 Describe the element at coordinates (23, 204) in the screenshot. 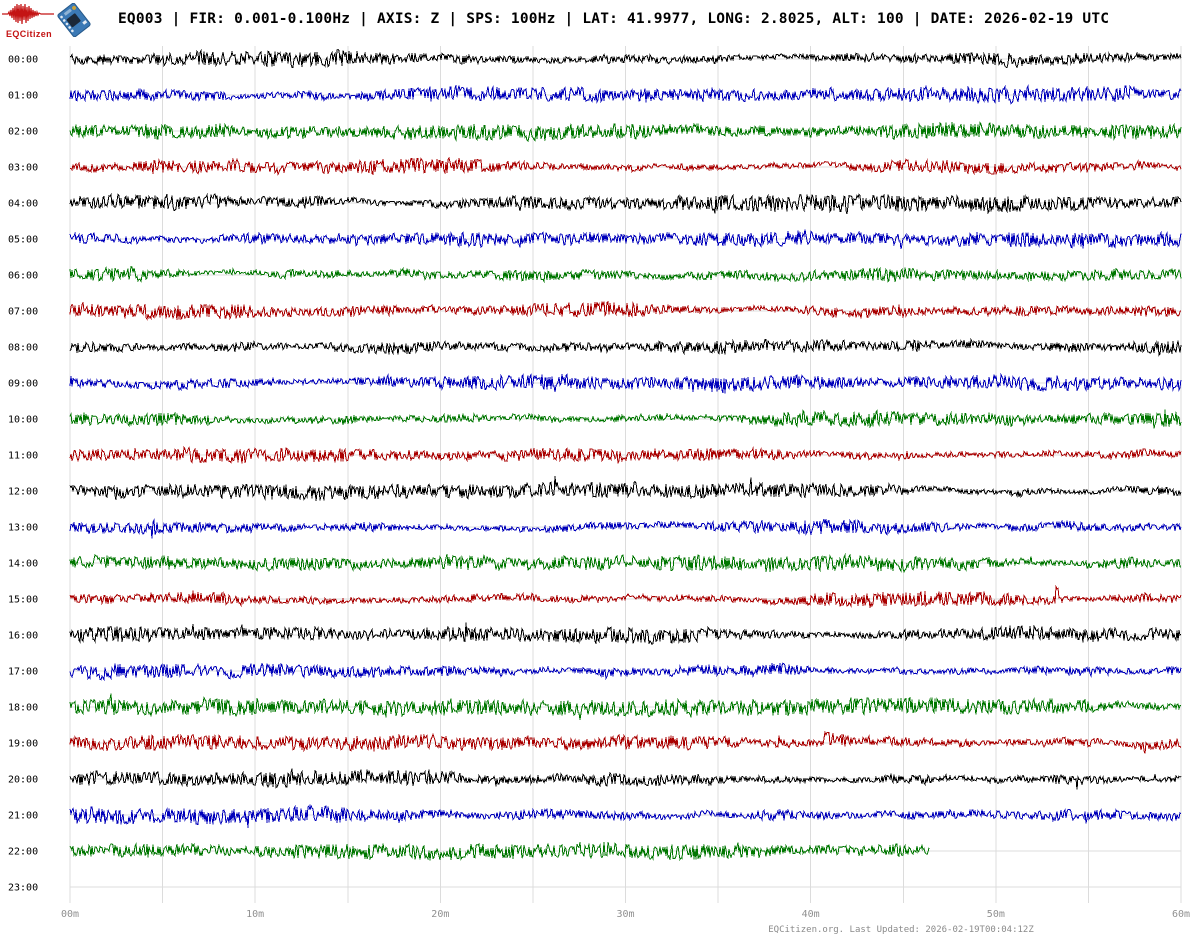

I see `hour-label: 04:00` at that location.